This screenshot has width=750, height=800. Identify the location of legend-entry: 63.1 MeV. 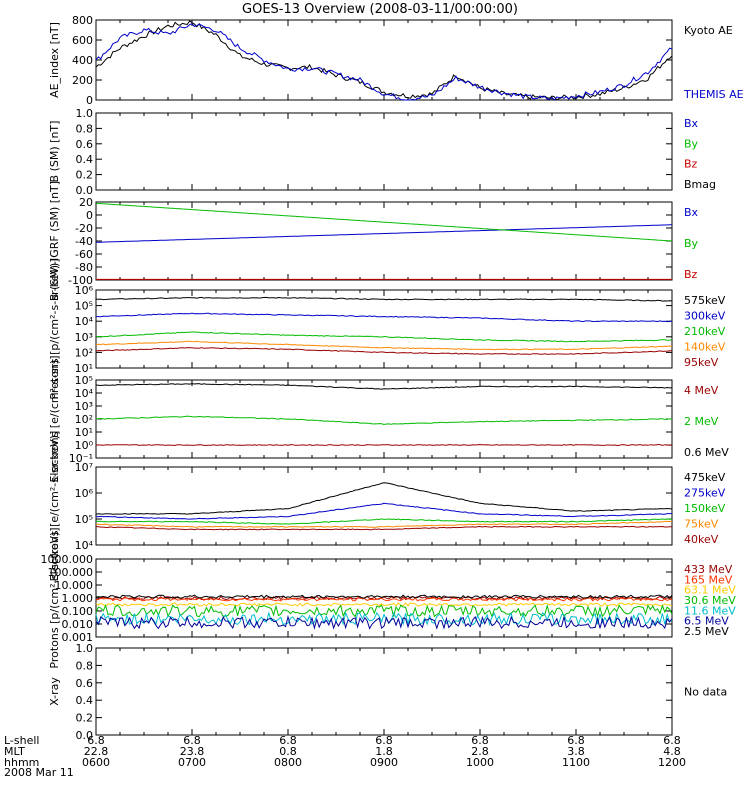
(710, 590).